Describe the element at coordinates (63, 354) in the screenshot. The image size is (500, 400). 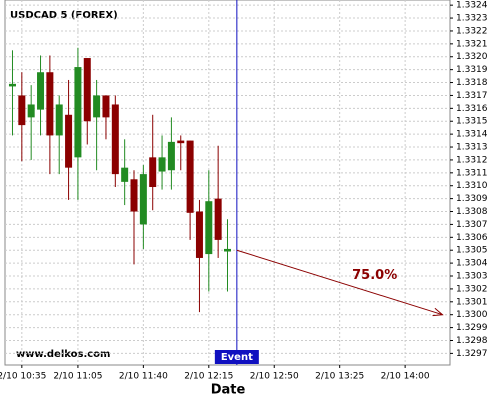
I see `watermark: www.delkos.com` at that location.